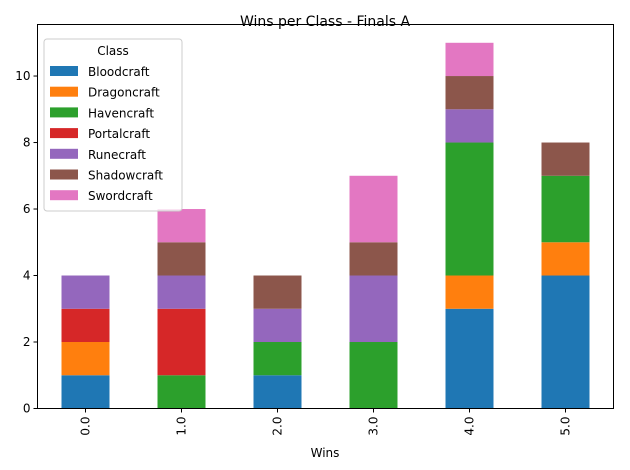 Image resolution: width=630 pixels, height=470 pixels. Describe the element at coordinates (119, 72) in the screenshot. I see `legend-label-bloodcraft: Bloodcraft` at that location.